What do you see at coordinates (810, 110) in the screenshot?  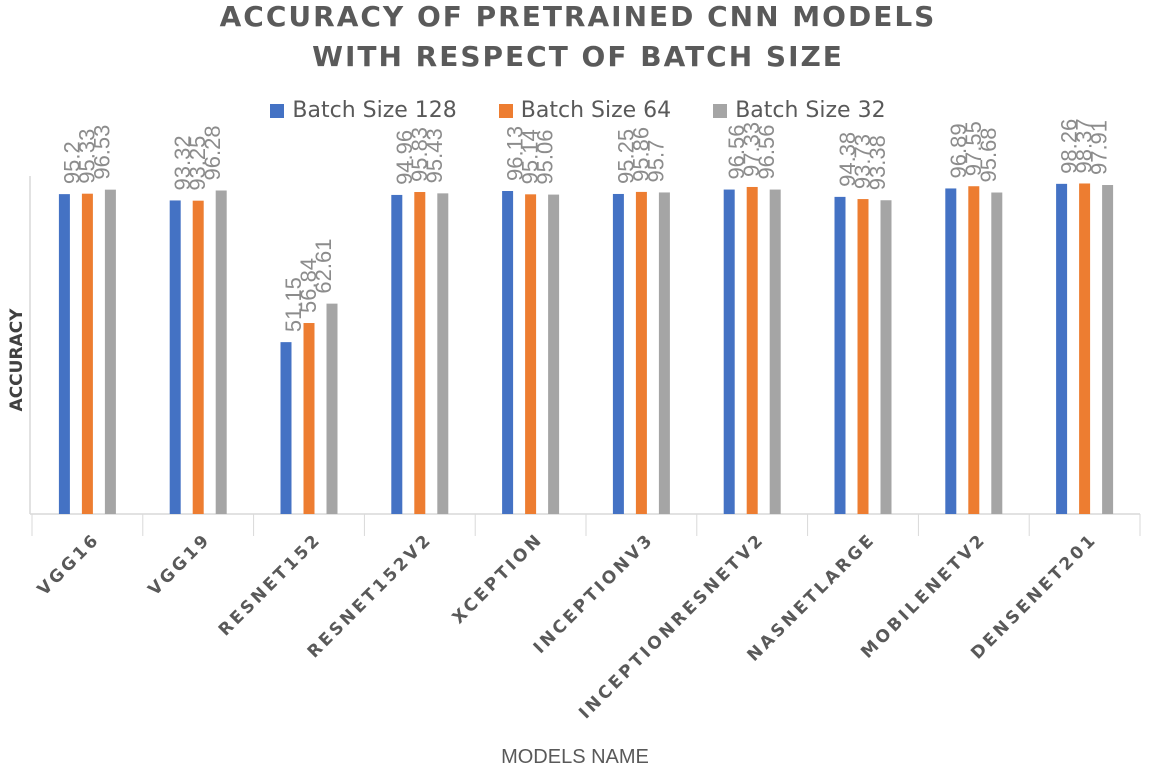 I see `legend-label-batch-32: Batch Size 32` at bounding box center [810, 110].